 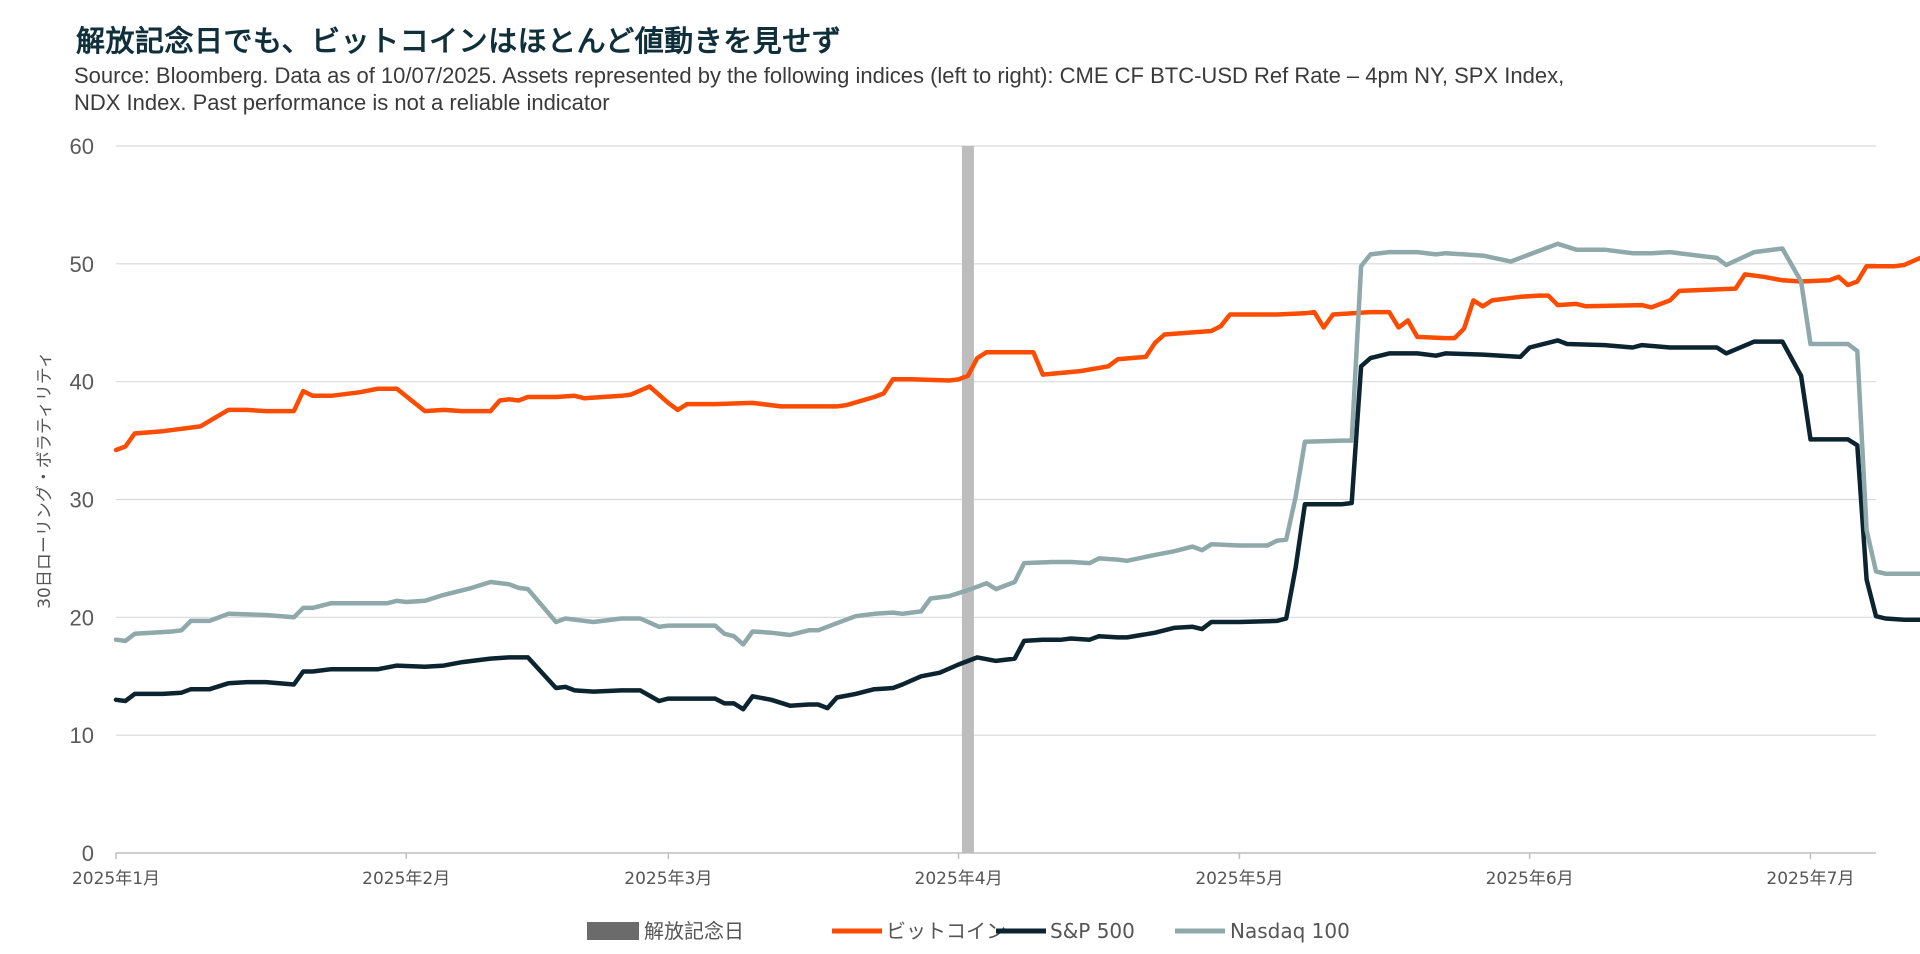 I want to click on chart-title: 解放記念日でも、ビットコインはほとんど値動きを見せず, so click(x=459, y=41).